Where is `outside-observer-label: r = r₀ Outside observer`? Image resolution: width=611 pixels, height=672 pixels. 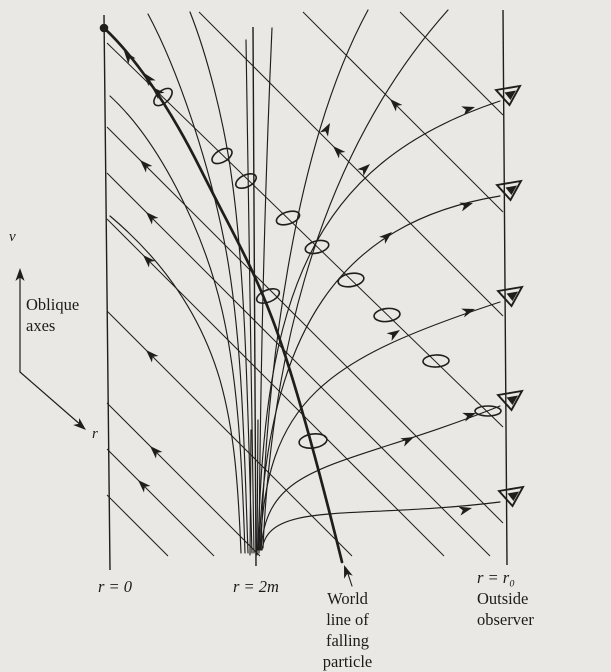 outside-observer-label: r = r₀ Outside observer is located at coordinates (505, 598).